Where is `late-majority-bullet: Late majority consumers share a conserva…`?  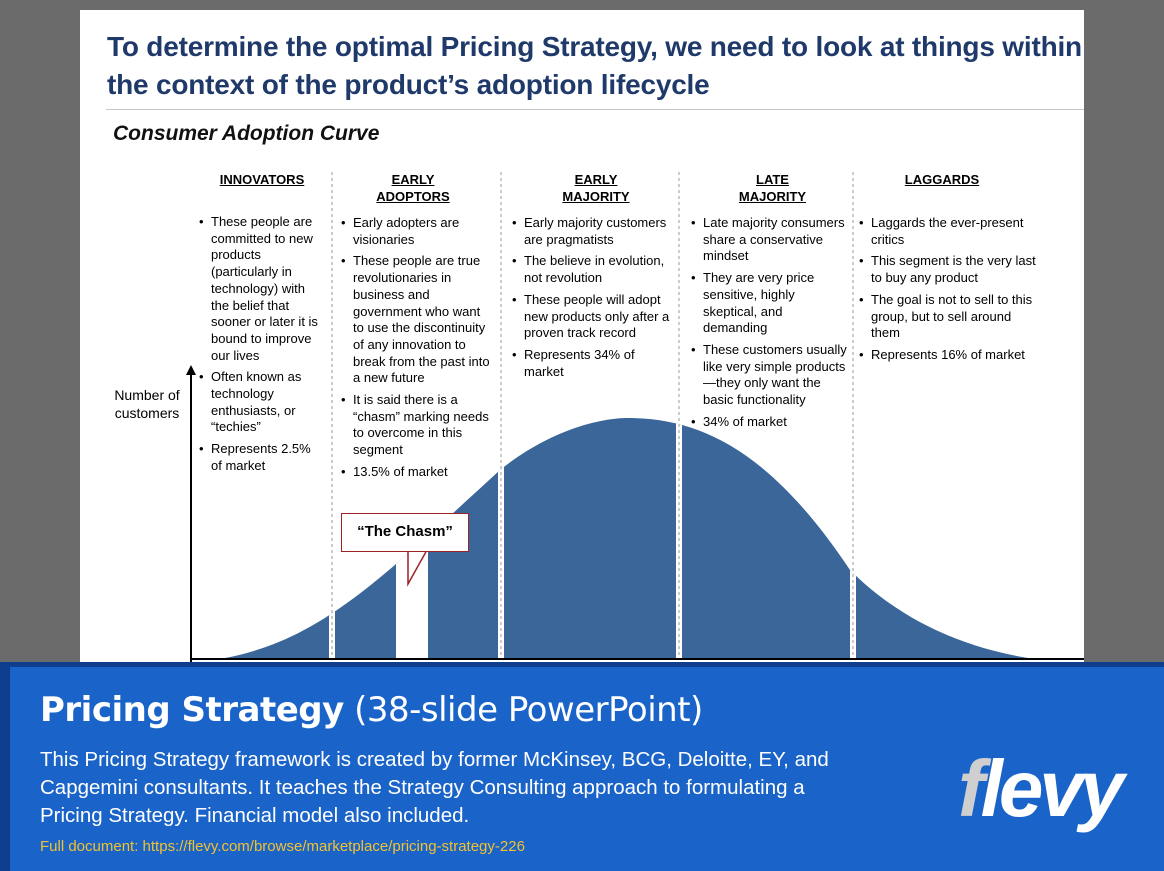
late-majority-bullet: Late majority consumers share a conserva… is located at coordinates (770, 240).